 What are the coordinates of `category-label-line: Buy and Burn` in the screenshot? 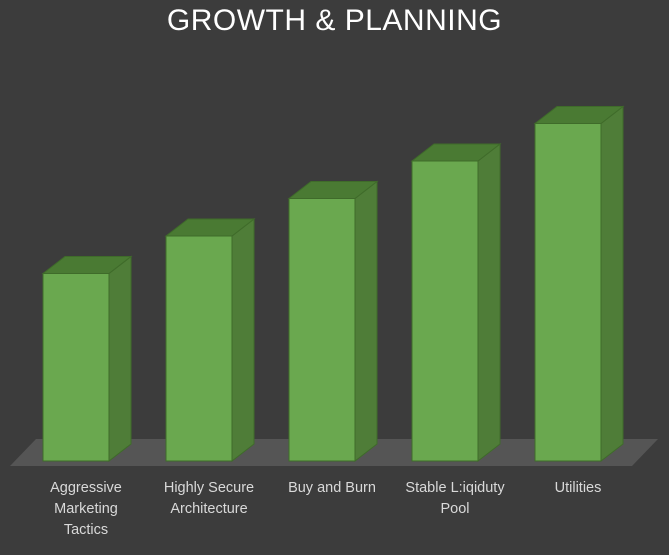 It's located at (332, 488).